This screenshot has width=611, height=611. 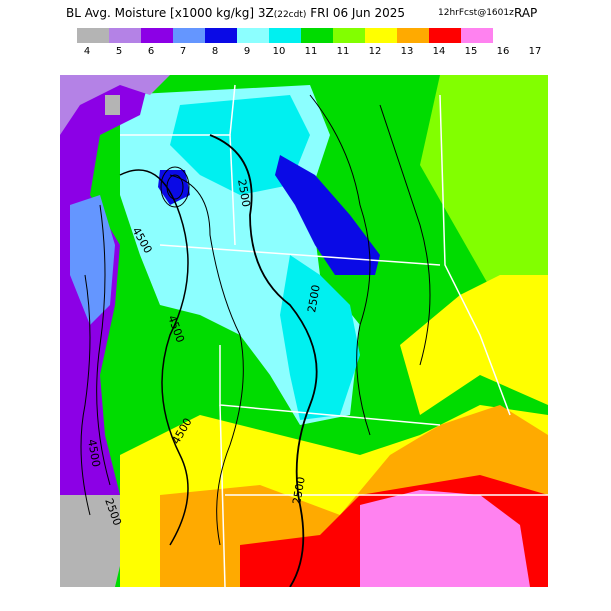 What do you see at coordinates (320, 337) in the screenshot?
I see `field-cyan-mid` at bounding box center [320, 337].